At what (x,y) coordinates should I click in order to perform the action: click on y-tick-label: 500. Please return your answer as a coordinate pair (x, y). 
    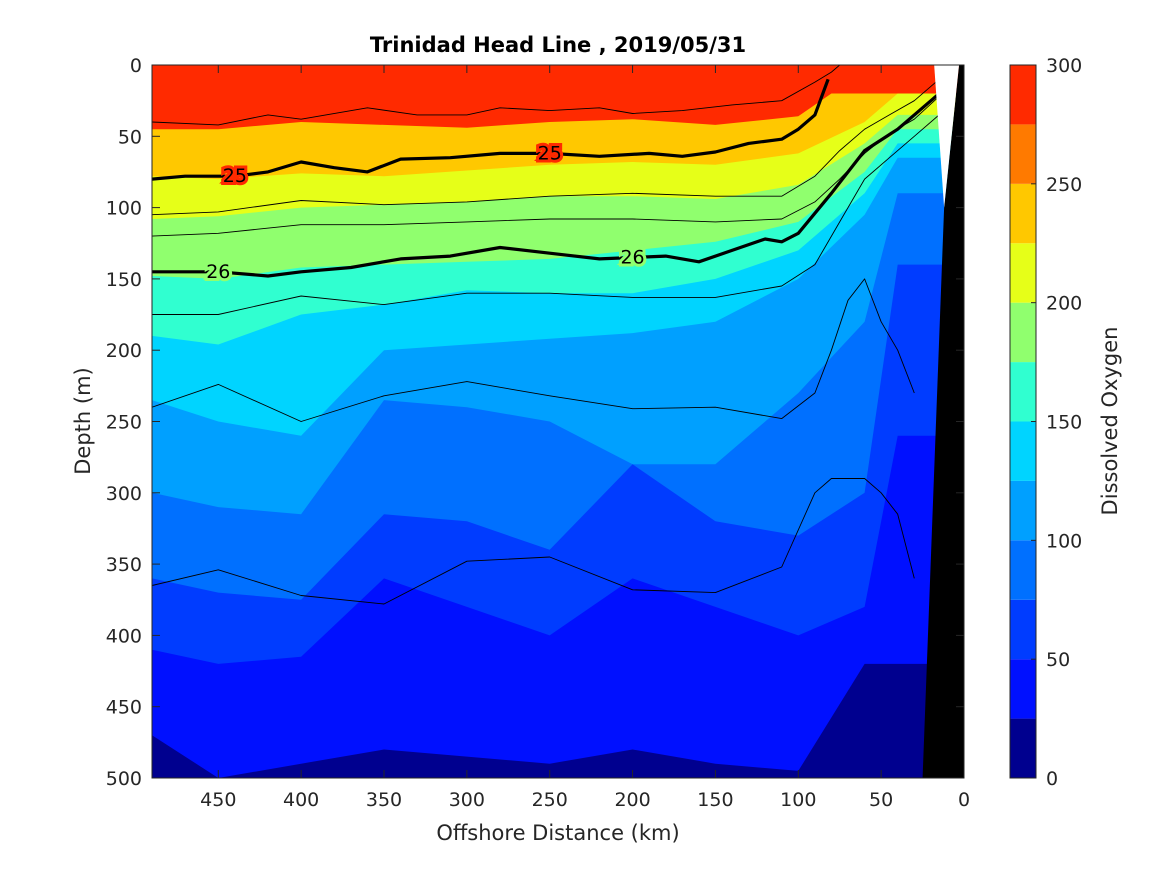
    Looking at the image, I should click on (124, 779).